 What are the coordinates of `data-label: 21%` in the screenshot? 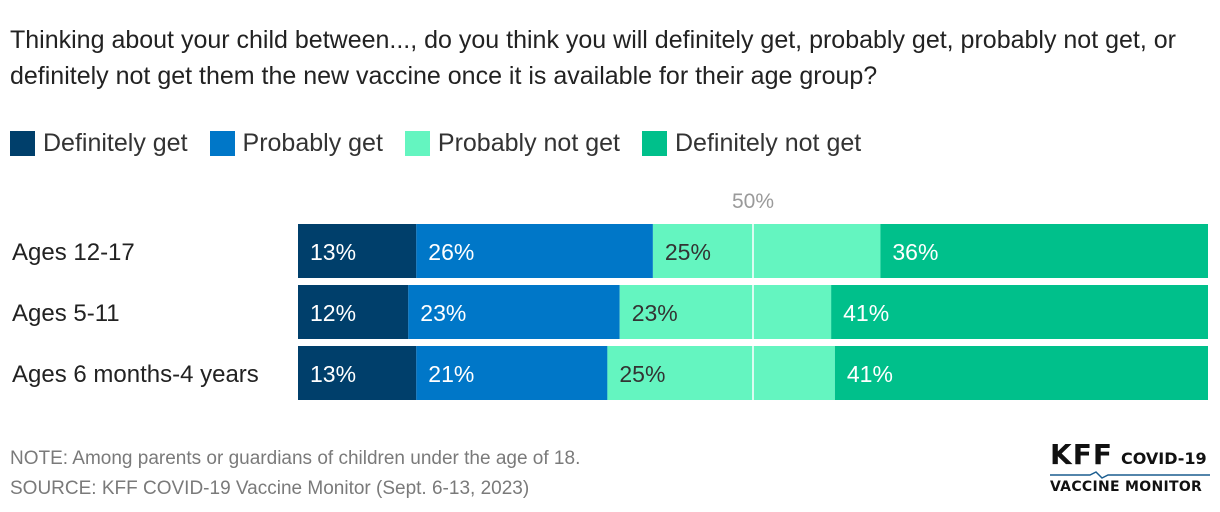 It's located at (451, 374).